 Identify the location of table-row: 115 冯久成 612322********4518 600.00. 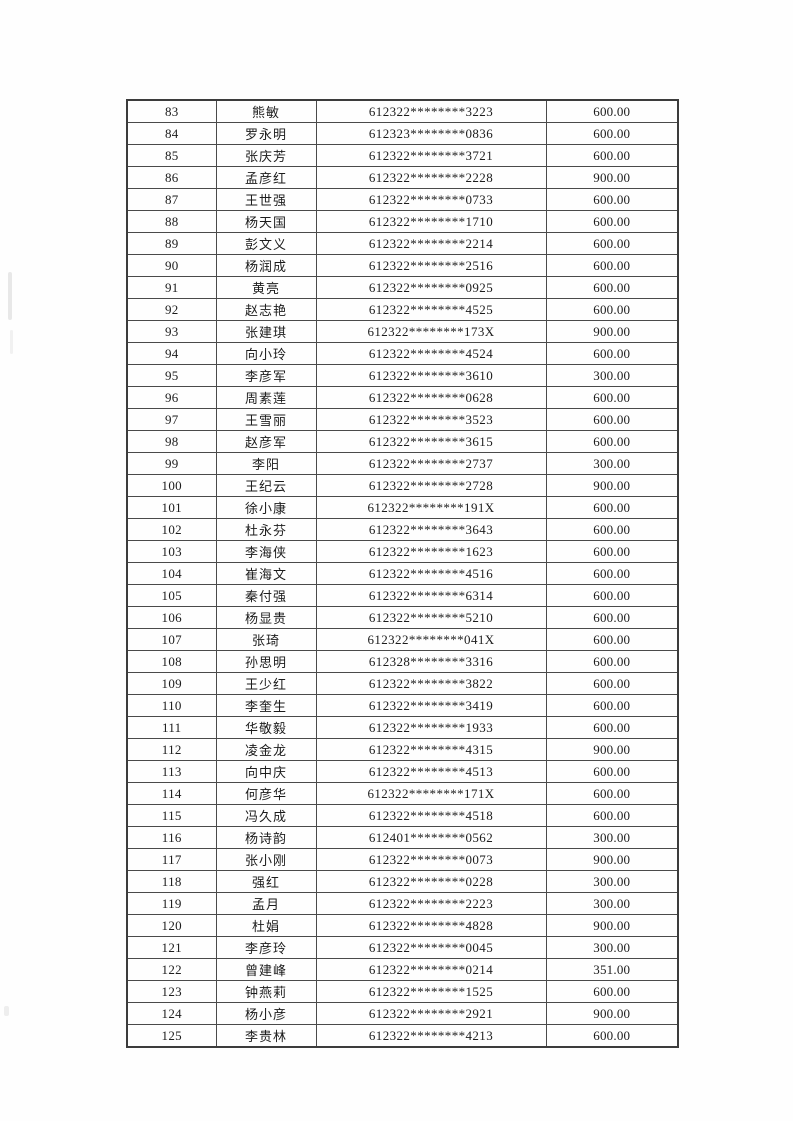
(402, 815).